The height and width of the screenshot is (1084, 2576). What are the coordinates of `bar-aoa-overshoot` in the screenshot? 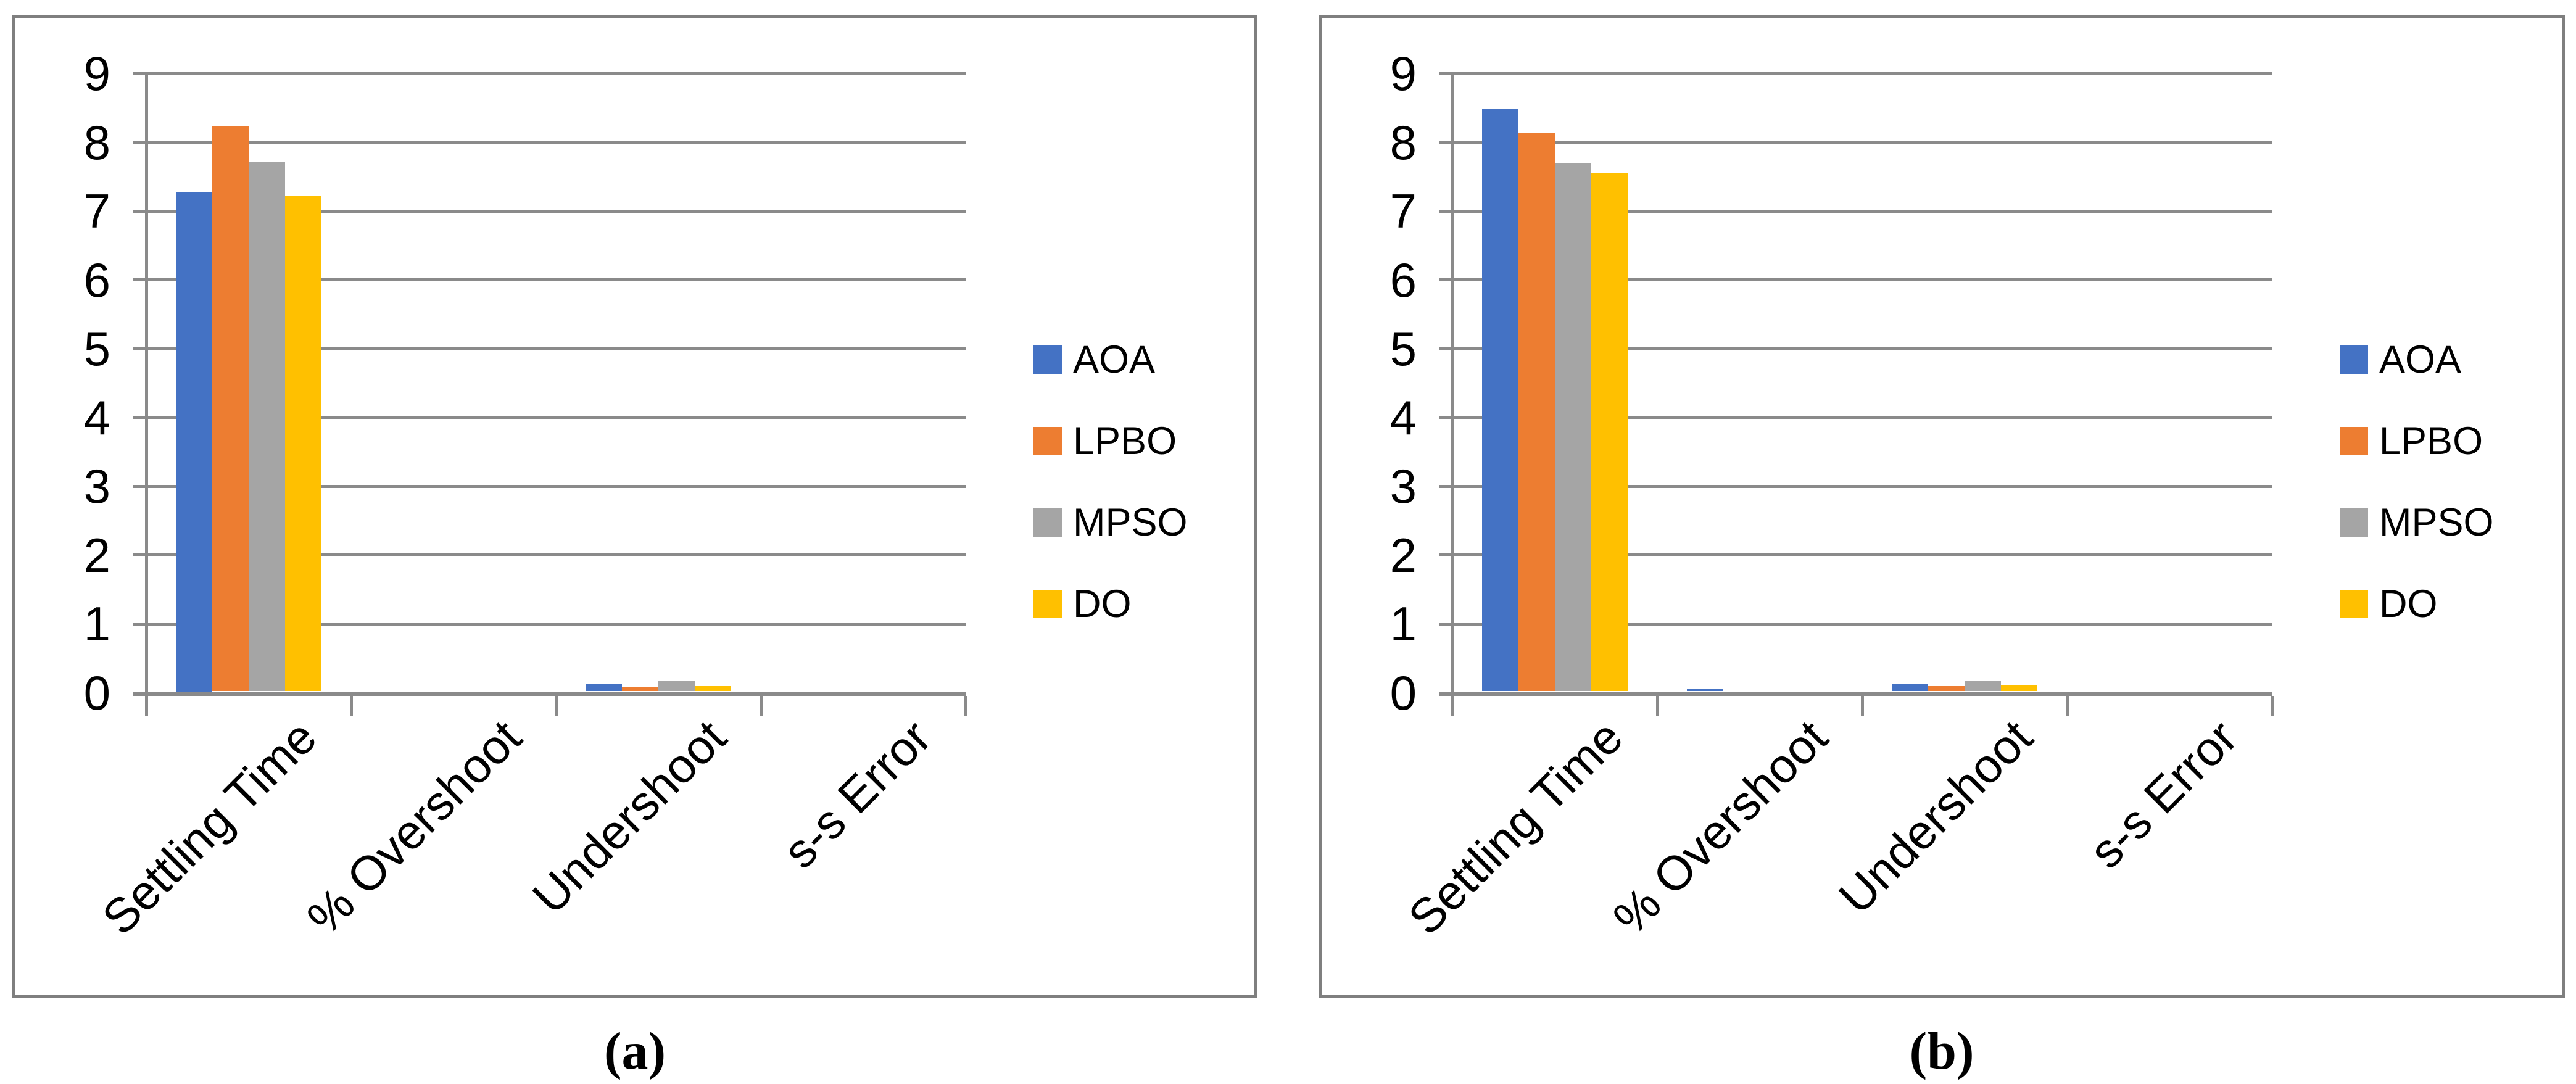 It's located at (1705, 690).